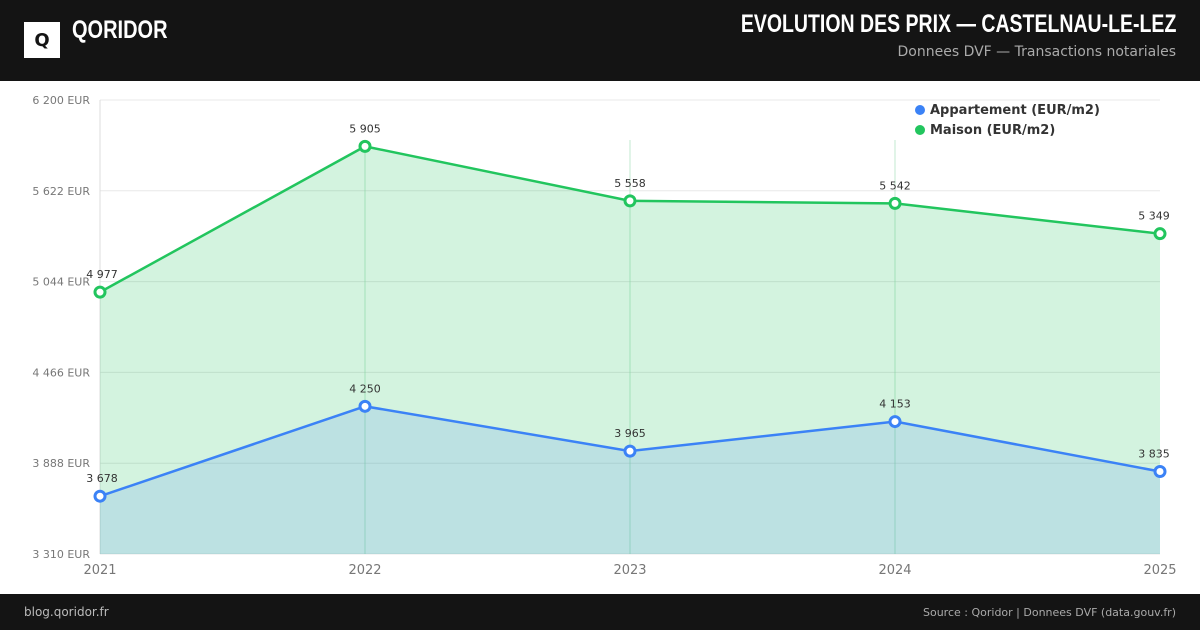 The image size is (1200, 630). I want to click on data-label: 5 905, so click(365, 128).